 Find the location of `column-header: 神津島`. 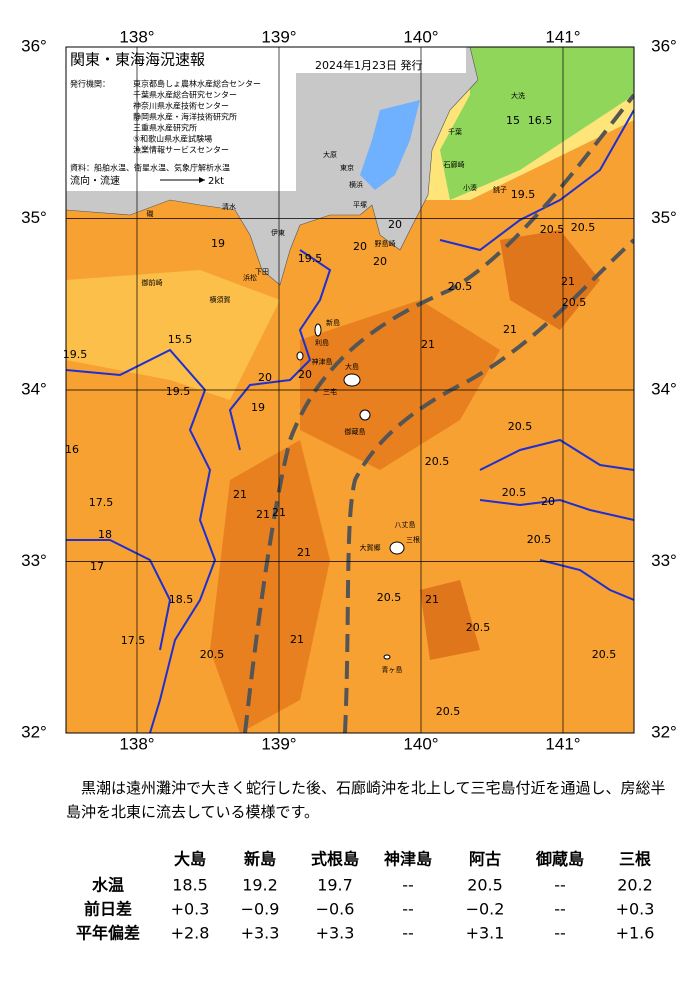

column-header: 神津島 is located at coordinates (408, 859).